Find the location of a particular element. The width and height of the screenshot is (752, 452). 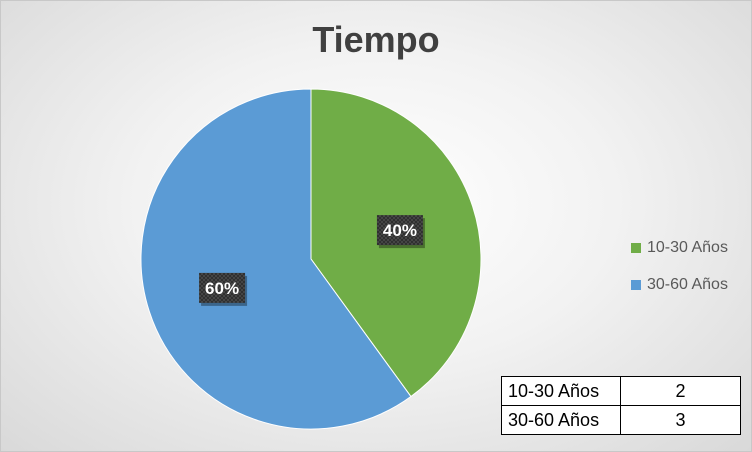

legend-label: 10-30 Años is located at coordinates (687, 247).